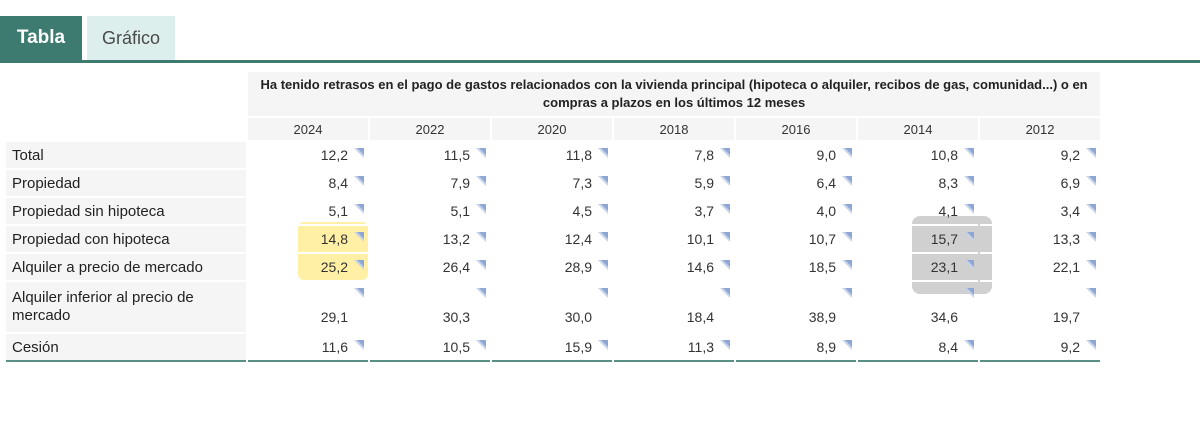 The image size is (1200, 427). What do you see at coordinates (1040, 182) in the screenshot?
I see `table-cell: 6,9` at bounding box center [1040, 182].